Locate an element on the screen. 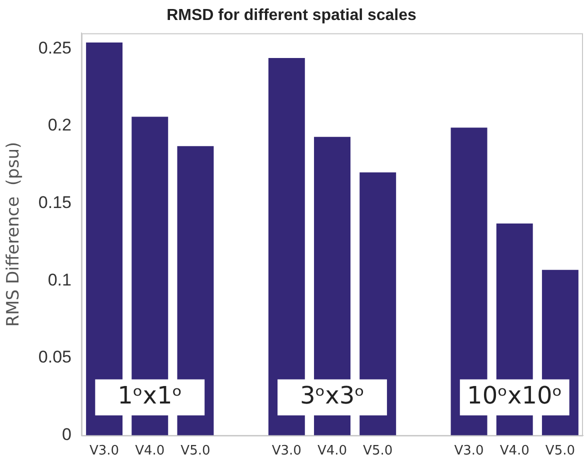  y-tick-label: 0 is located at coordinates (67, 434).